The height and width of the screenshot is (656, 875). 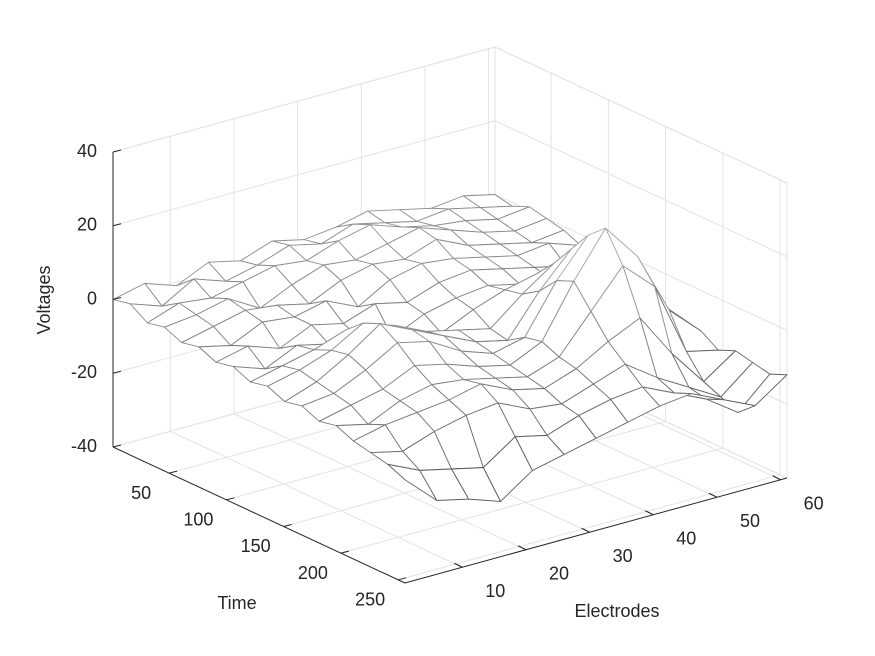 I want to click on y-axis-label: Time, so click(x=236, y=603).